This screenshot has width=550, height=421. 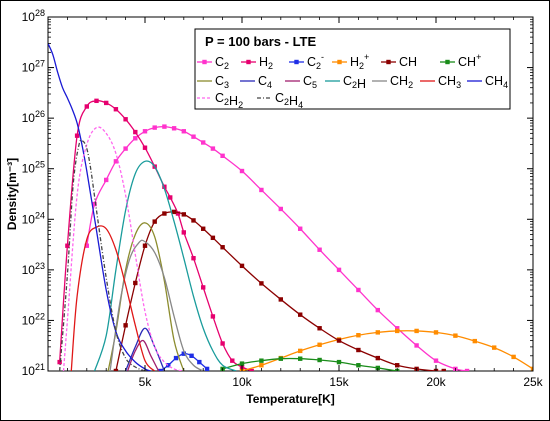 What do you see at coordinates (222, 63) in the screenshot?
I see `legend-label: C2` at bounding box center [222, 63].